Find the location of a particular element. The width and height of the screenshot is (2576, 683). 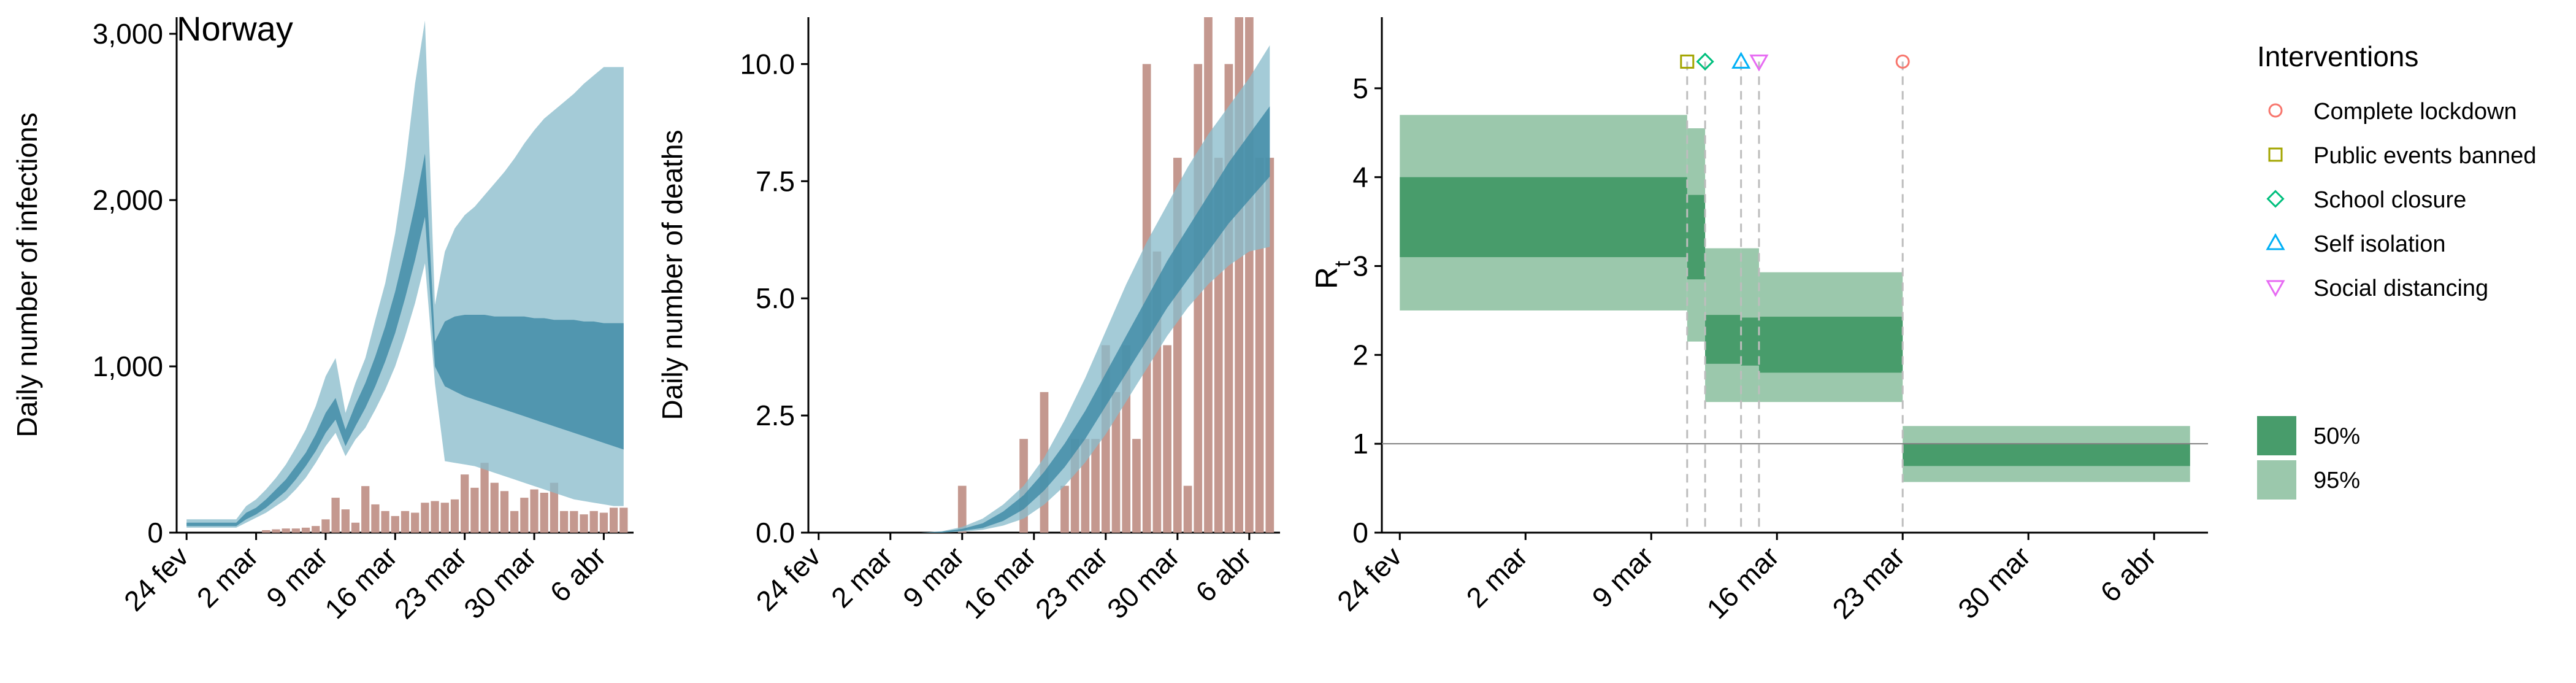

rt-y-tick-label: 2 is located at coordinates (1360, 355).